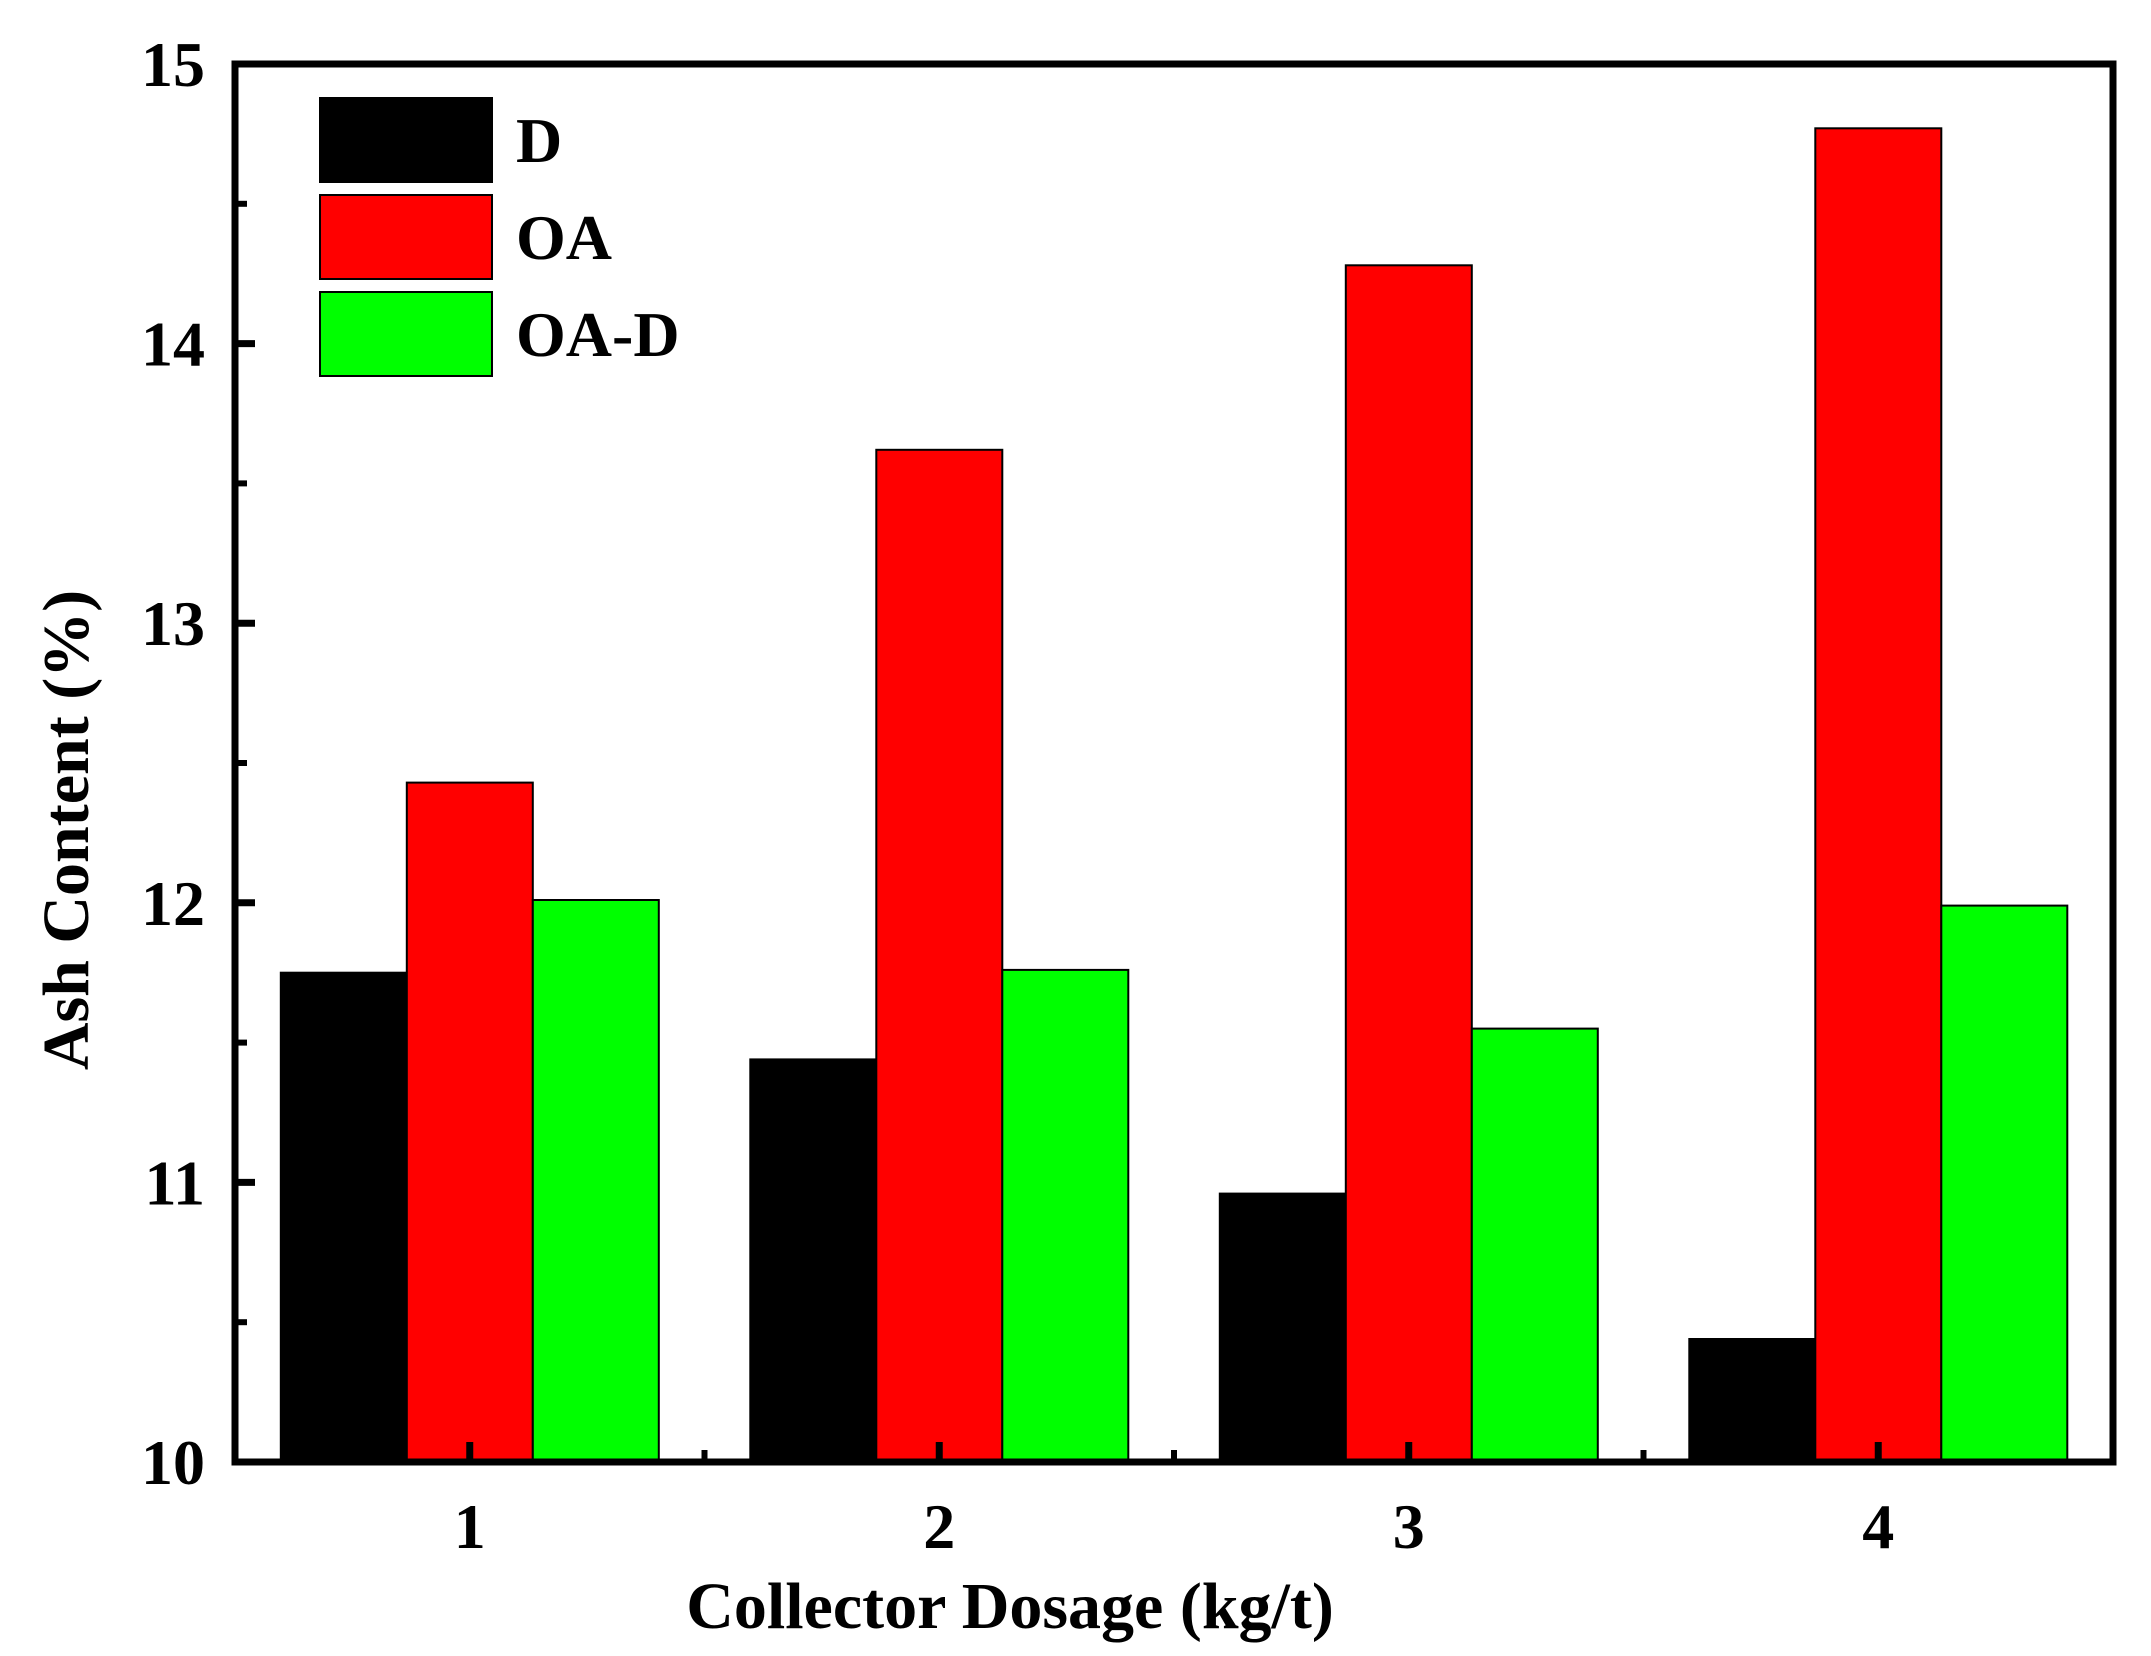  Describe the element at coordinates (173, 64) in the screenshot. I see `y-tick-label: 15` at that location.